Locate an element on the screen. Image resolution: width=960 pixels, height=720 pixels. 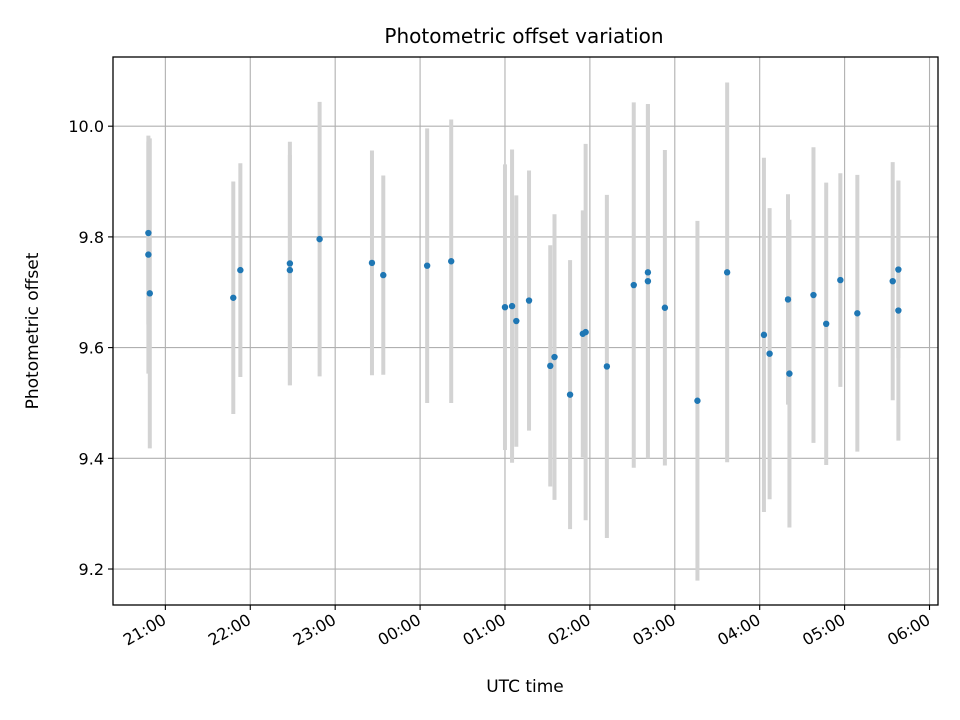
x-tick-label: 02:00 is located at coordinates (568, 630).